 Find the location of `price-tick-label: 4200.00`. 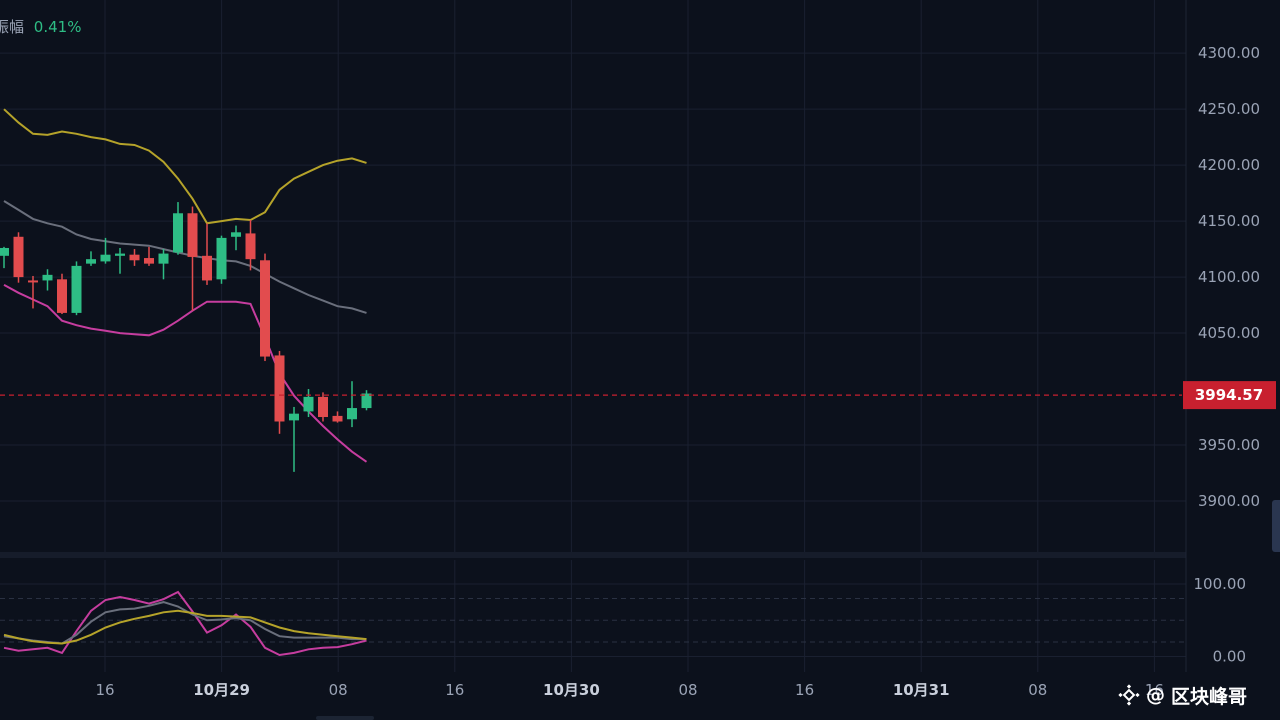

price-tick-label: 4200.00 is located at coordinates (1229, 165).